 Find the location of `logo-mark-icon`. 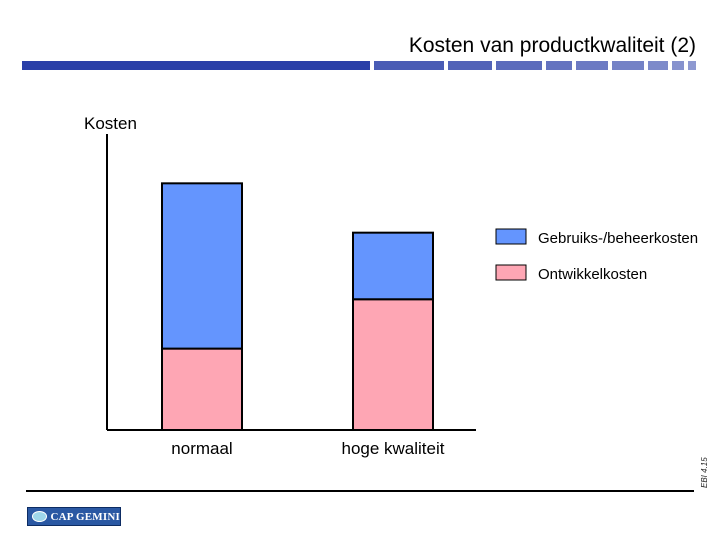

logo-mark-icon is located at coordinates (40, 516).